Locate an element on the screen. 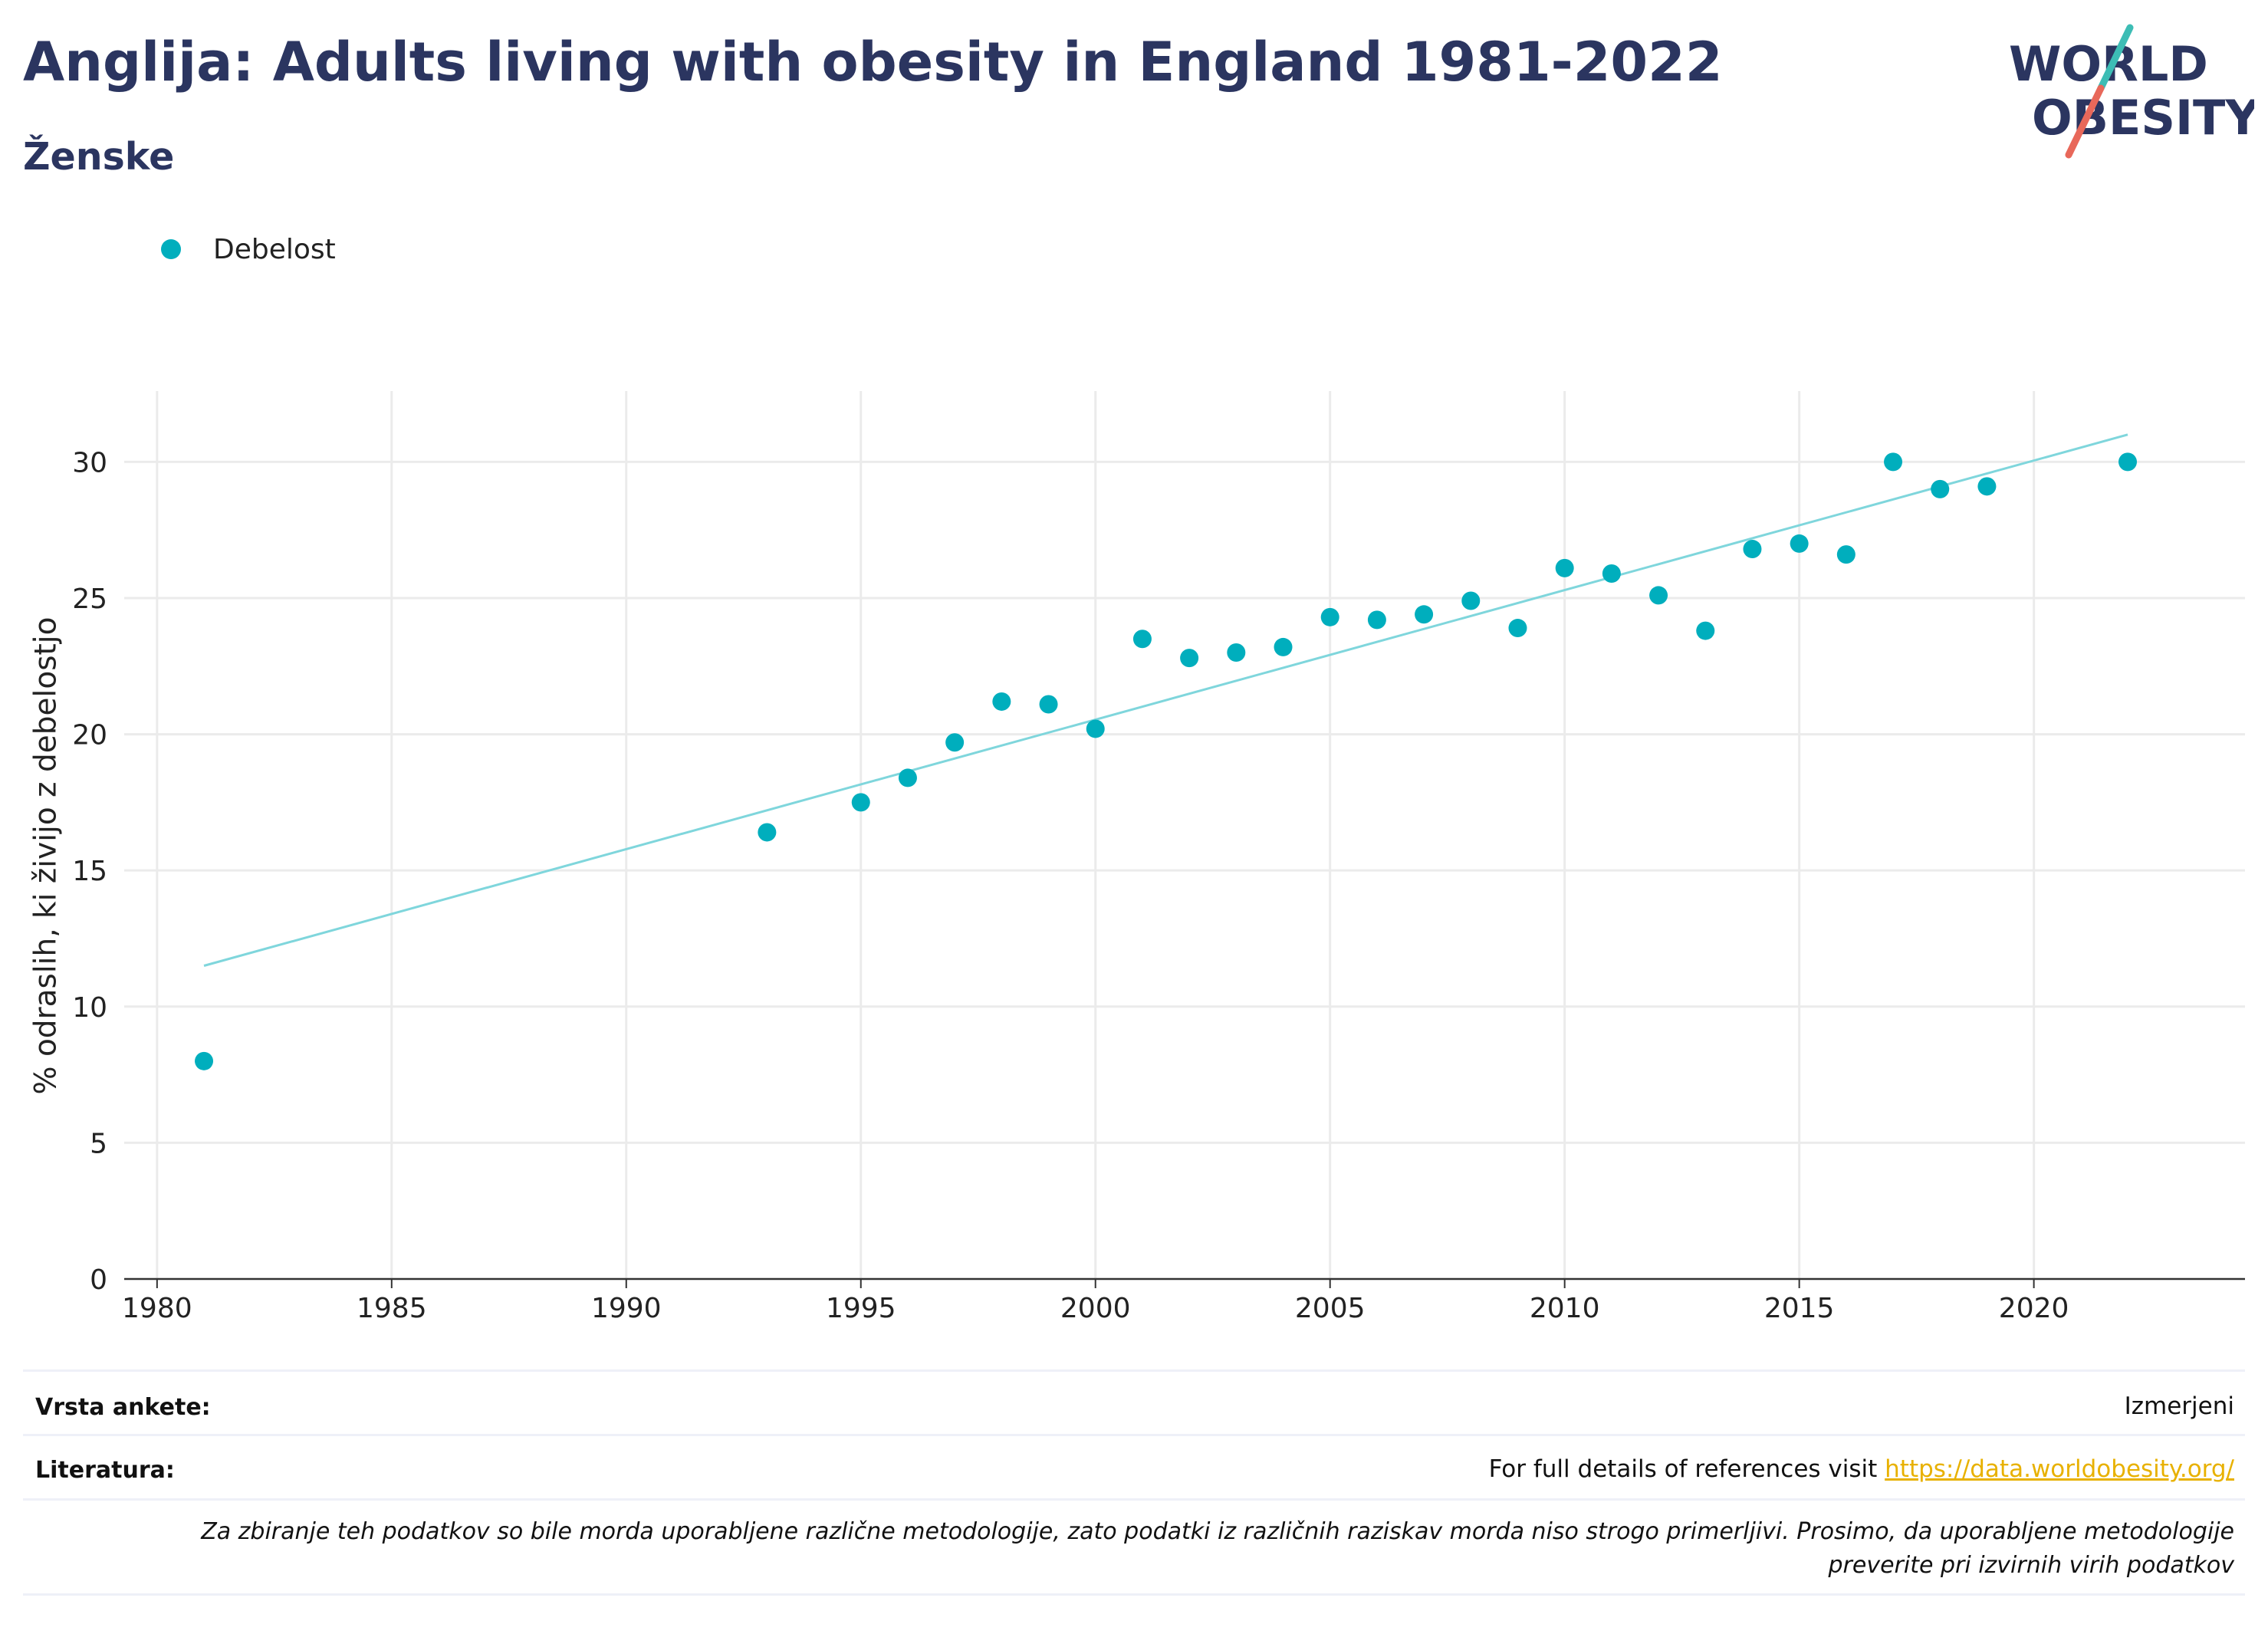 This screenshot has width=2268, height=1634. legend-label: Debelost is located at coordinates (274, 249).